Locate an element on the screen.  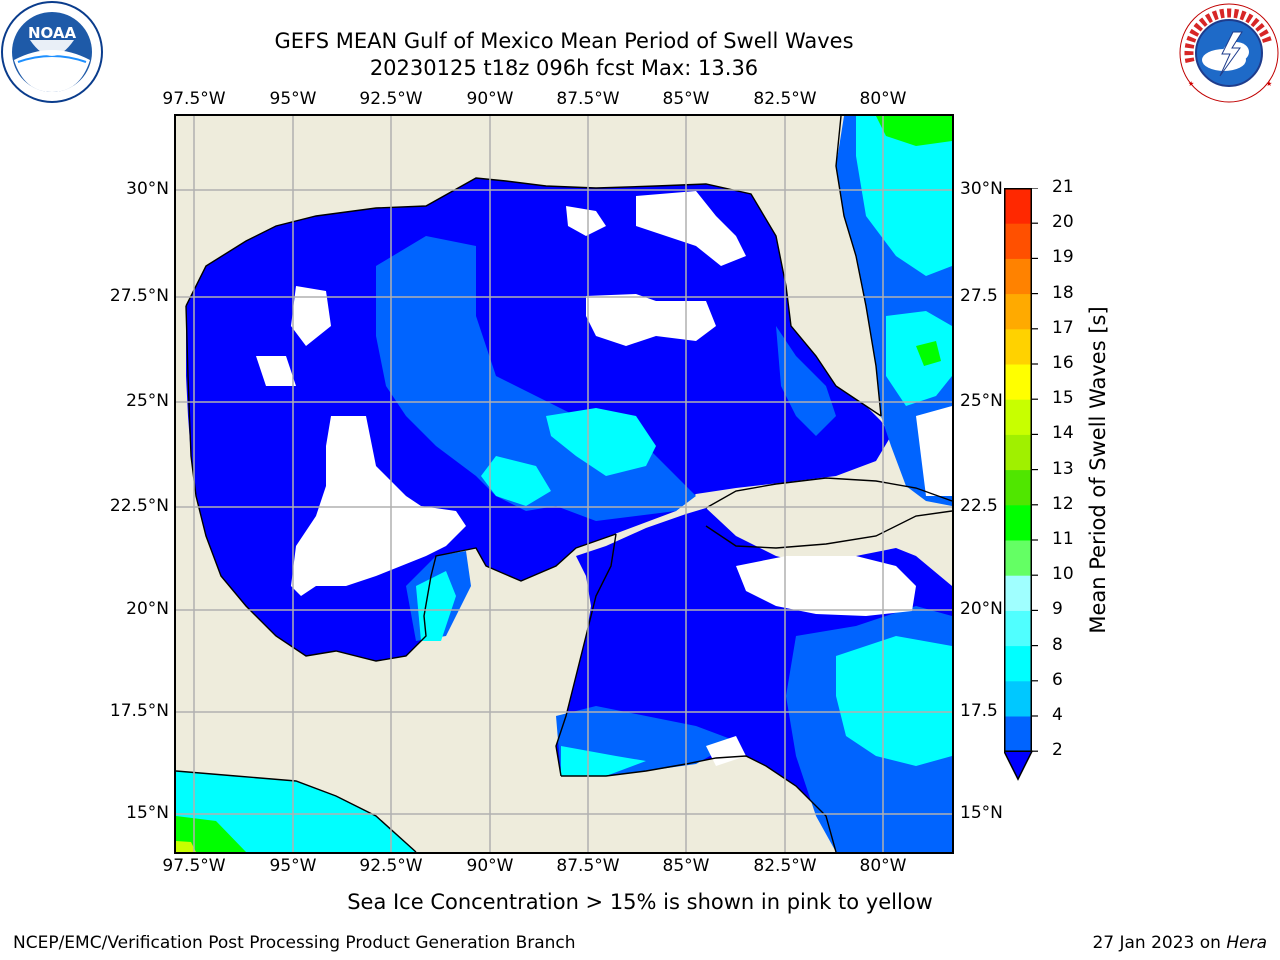
colorbar-extend-triangle is located at coordinates (1019, 765).